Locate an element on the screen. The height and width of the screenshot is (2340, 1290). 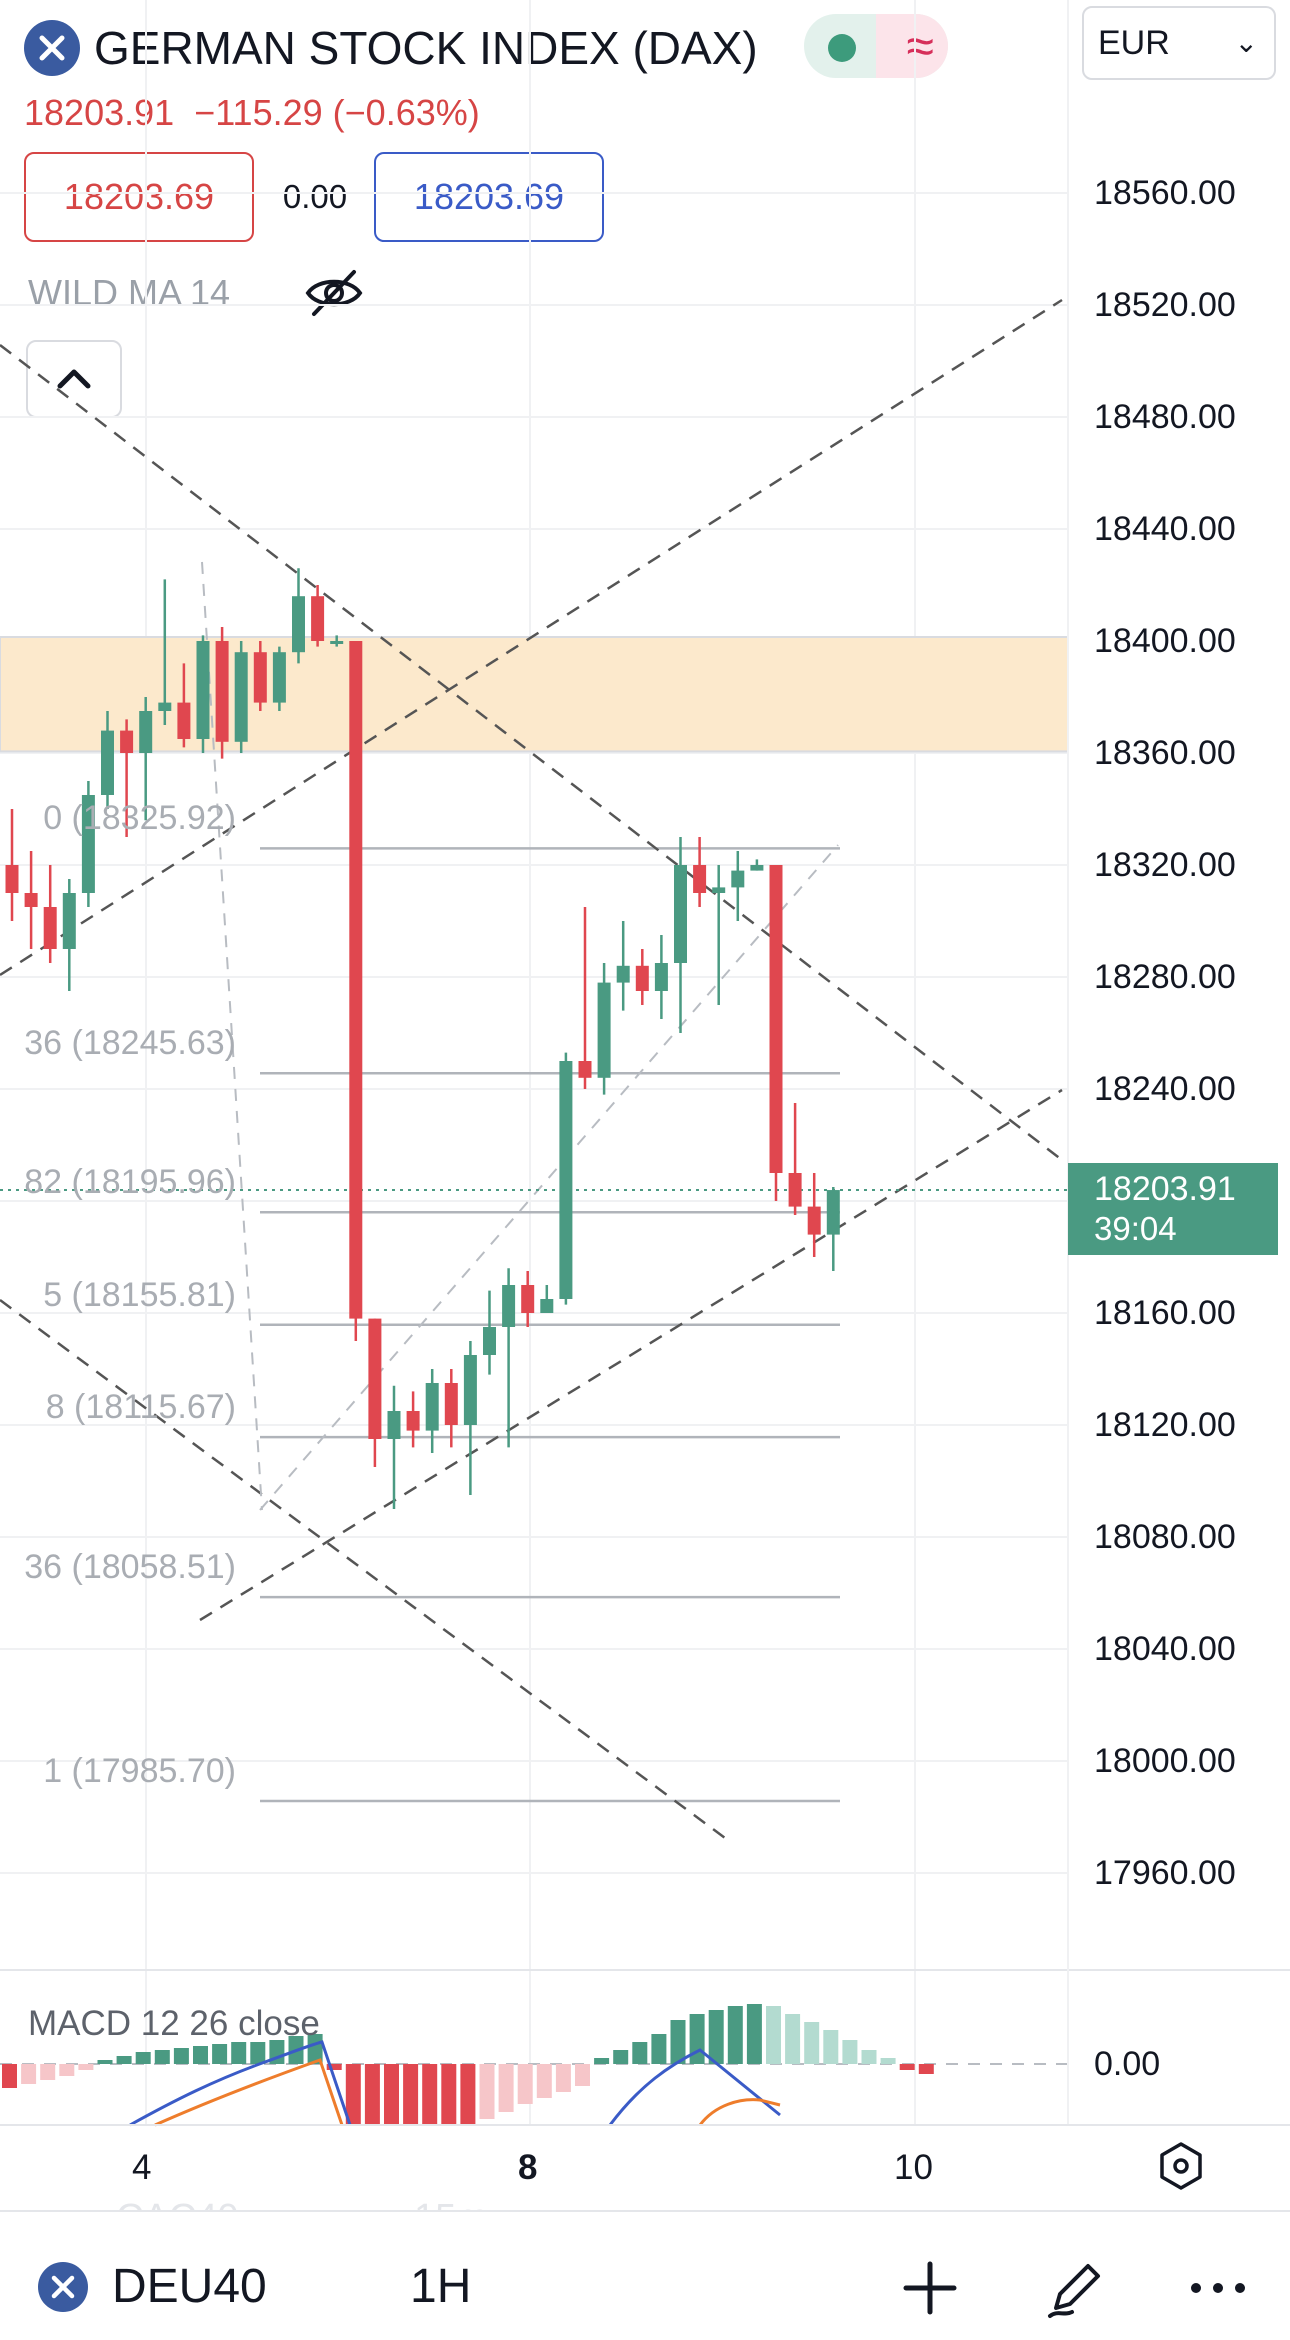
fib-level-label: 36 (18245.63) is located at coordinates (130, 1043).